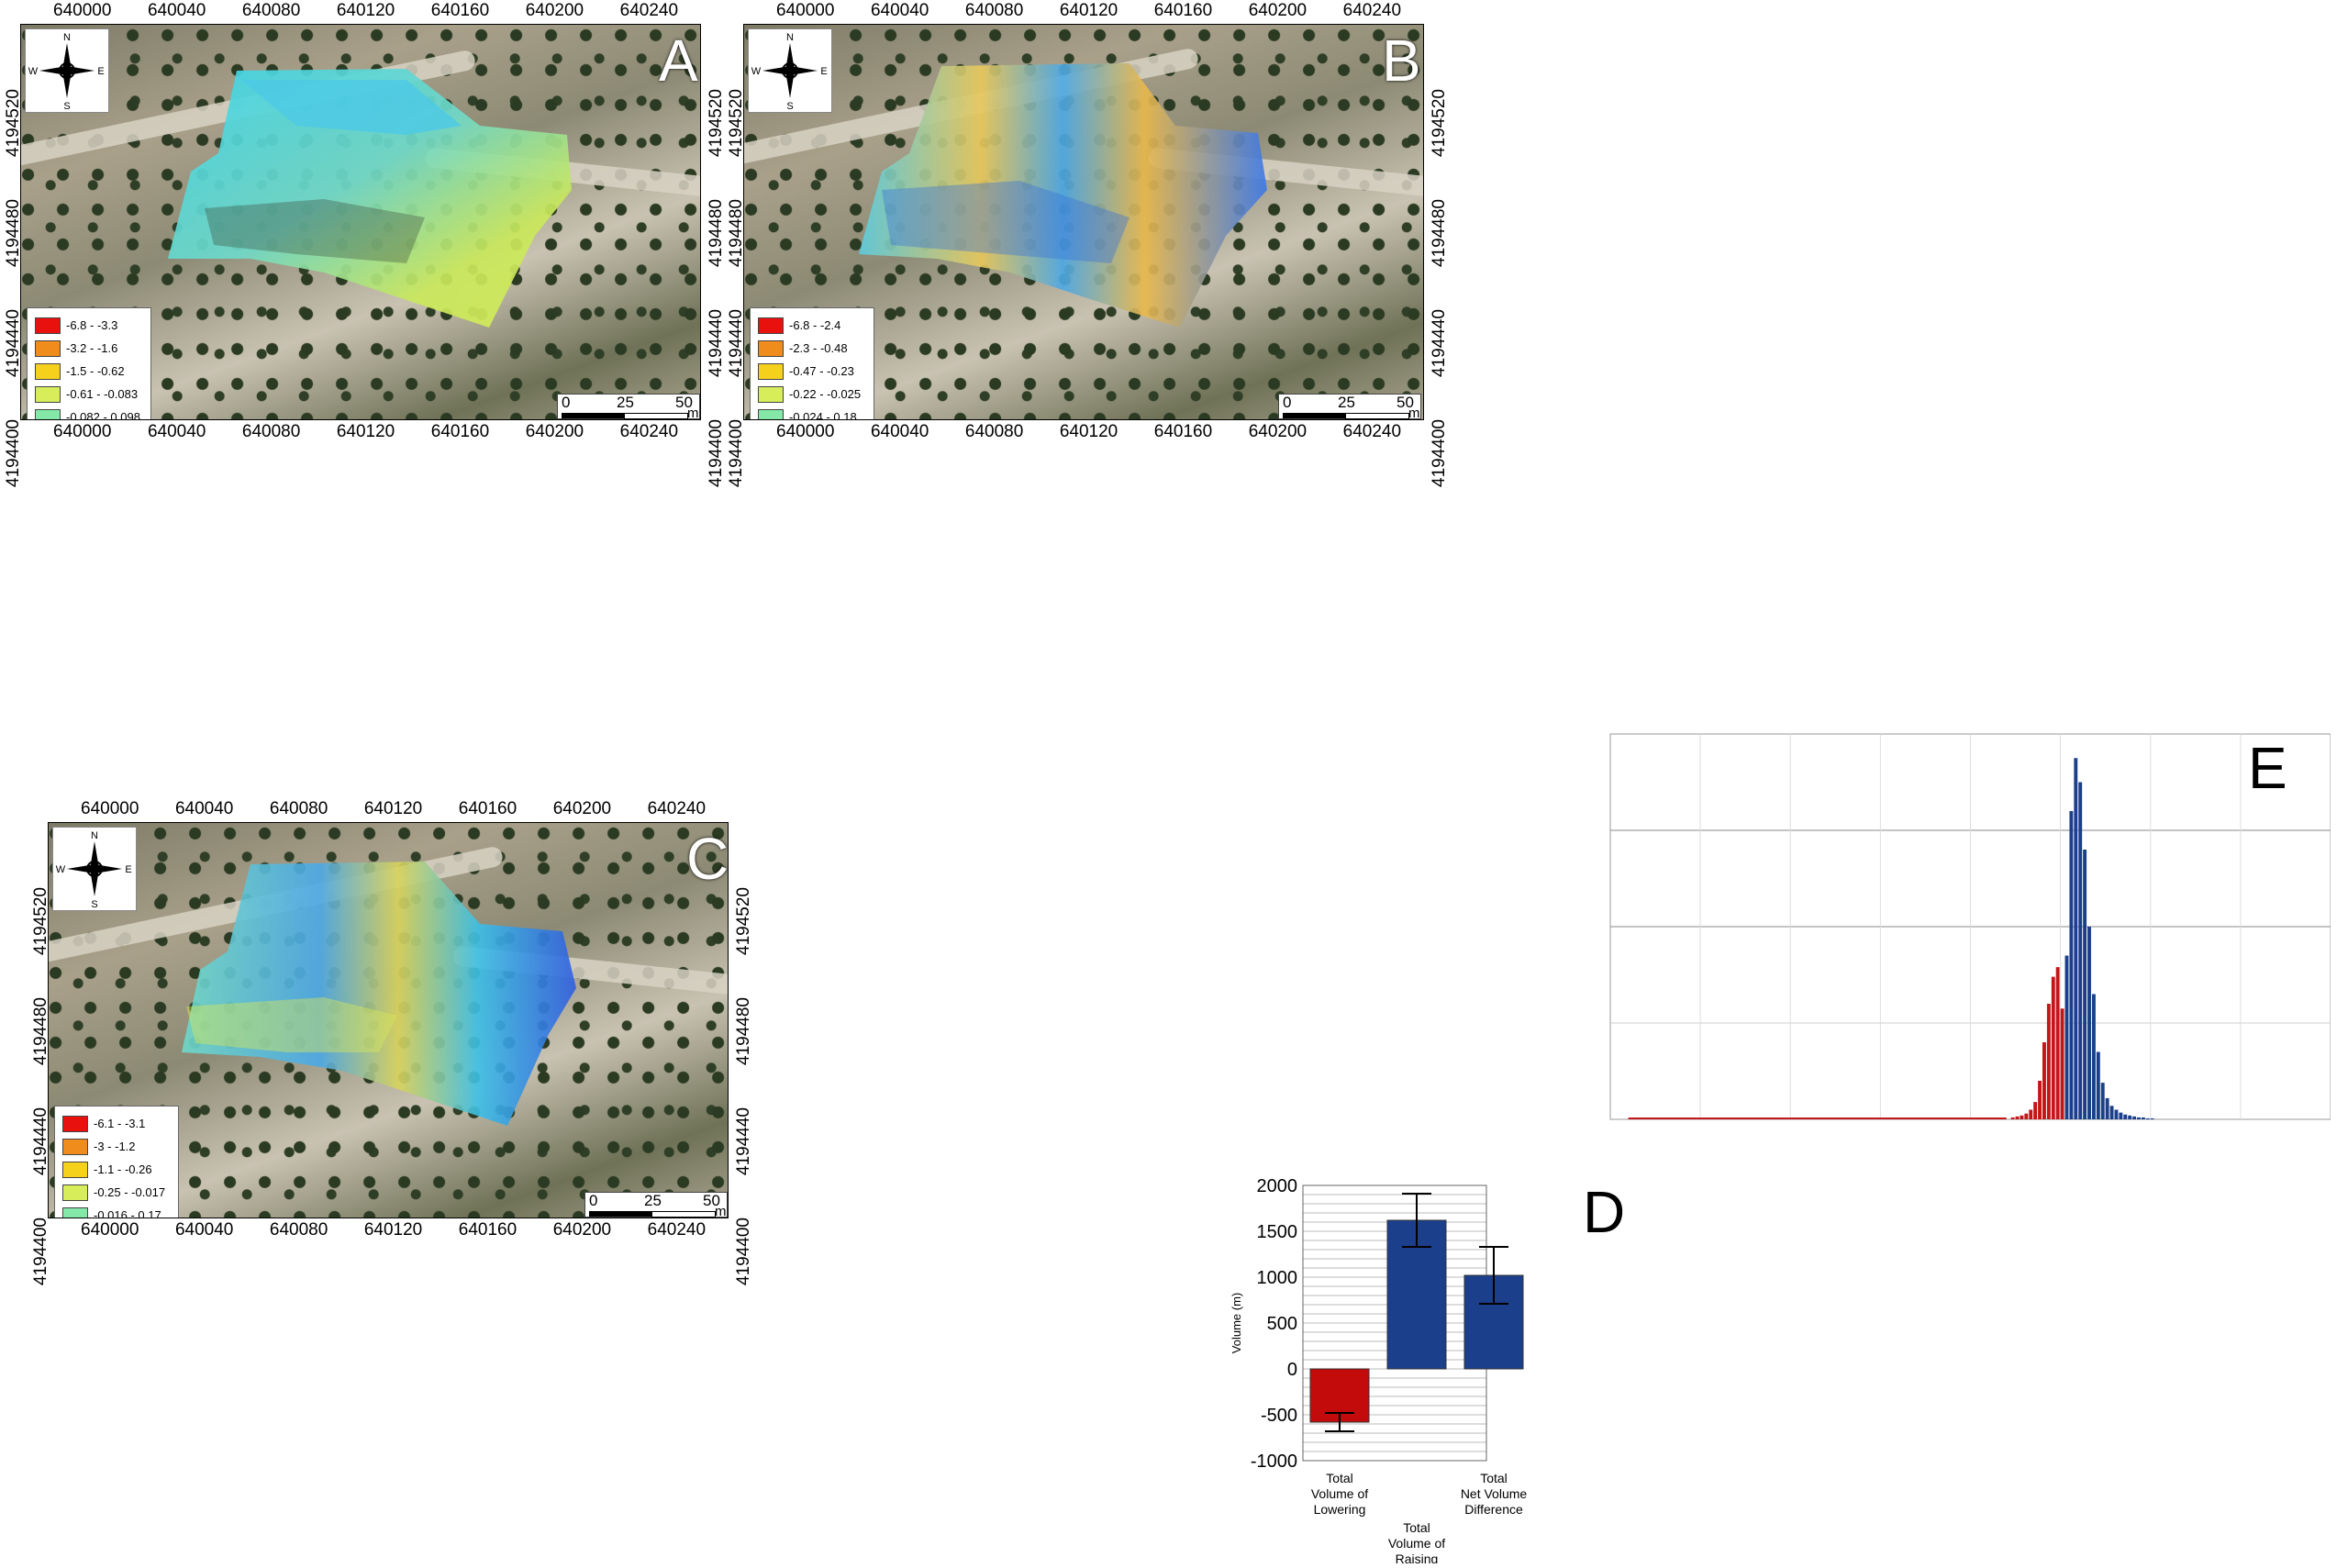  I want to click on elevation-change-overlay, so click(379, 994).